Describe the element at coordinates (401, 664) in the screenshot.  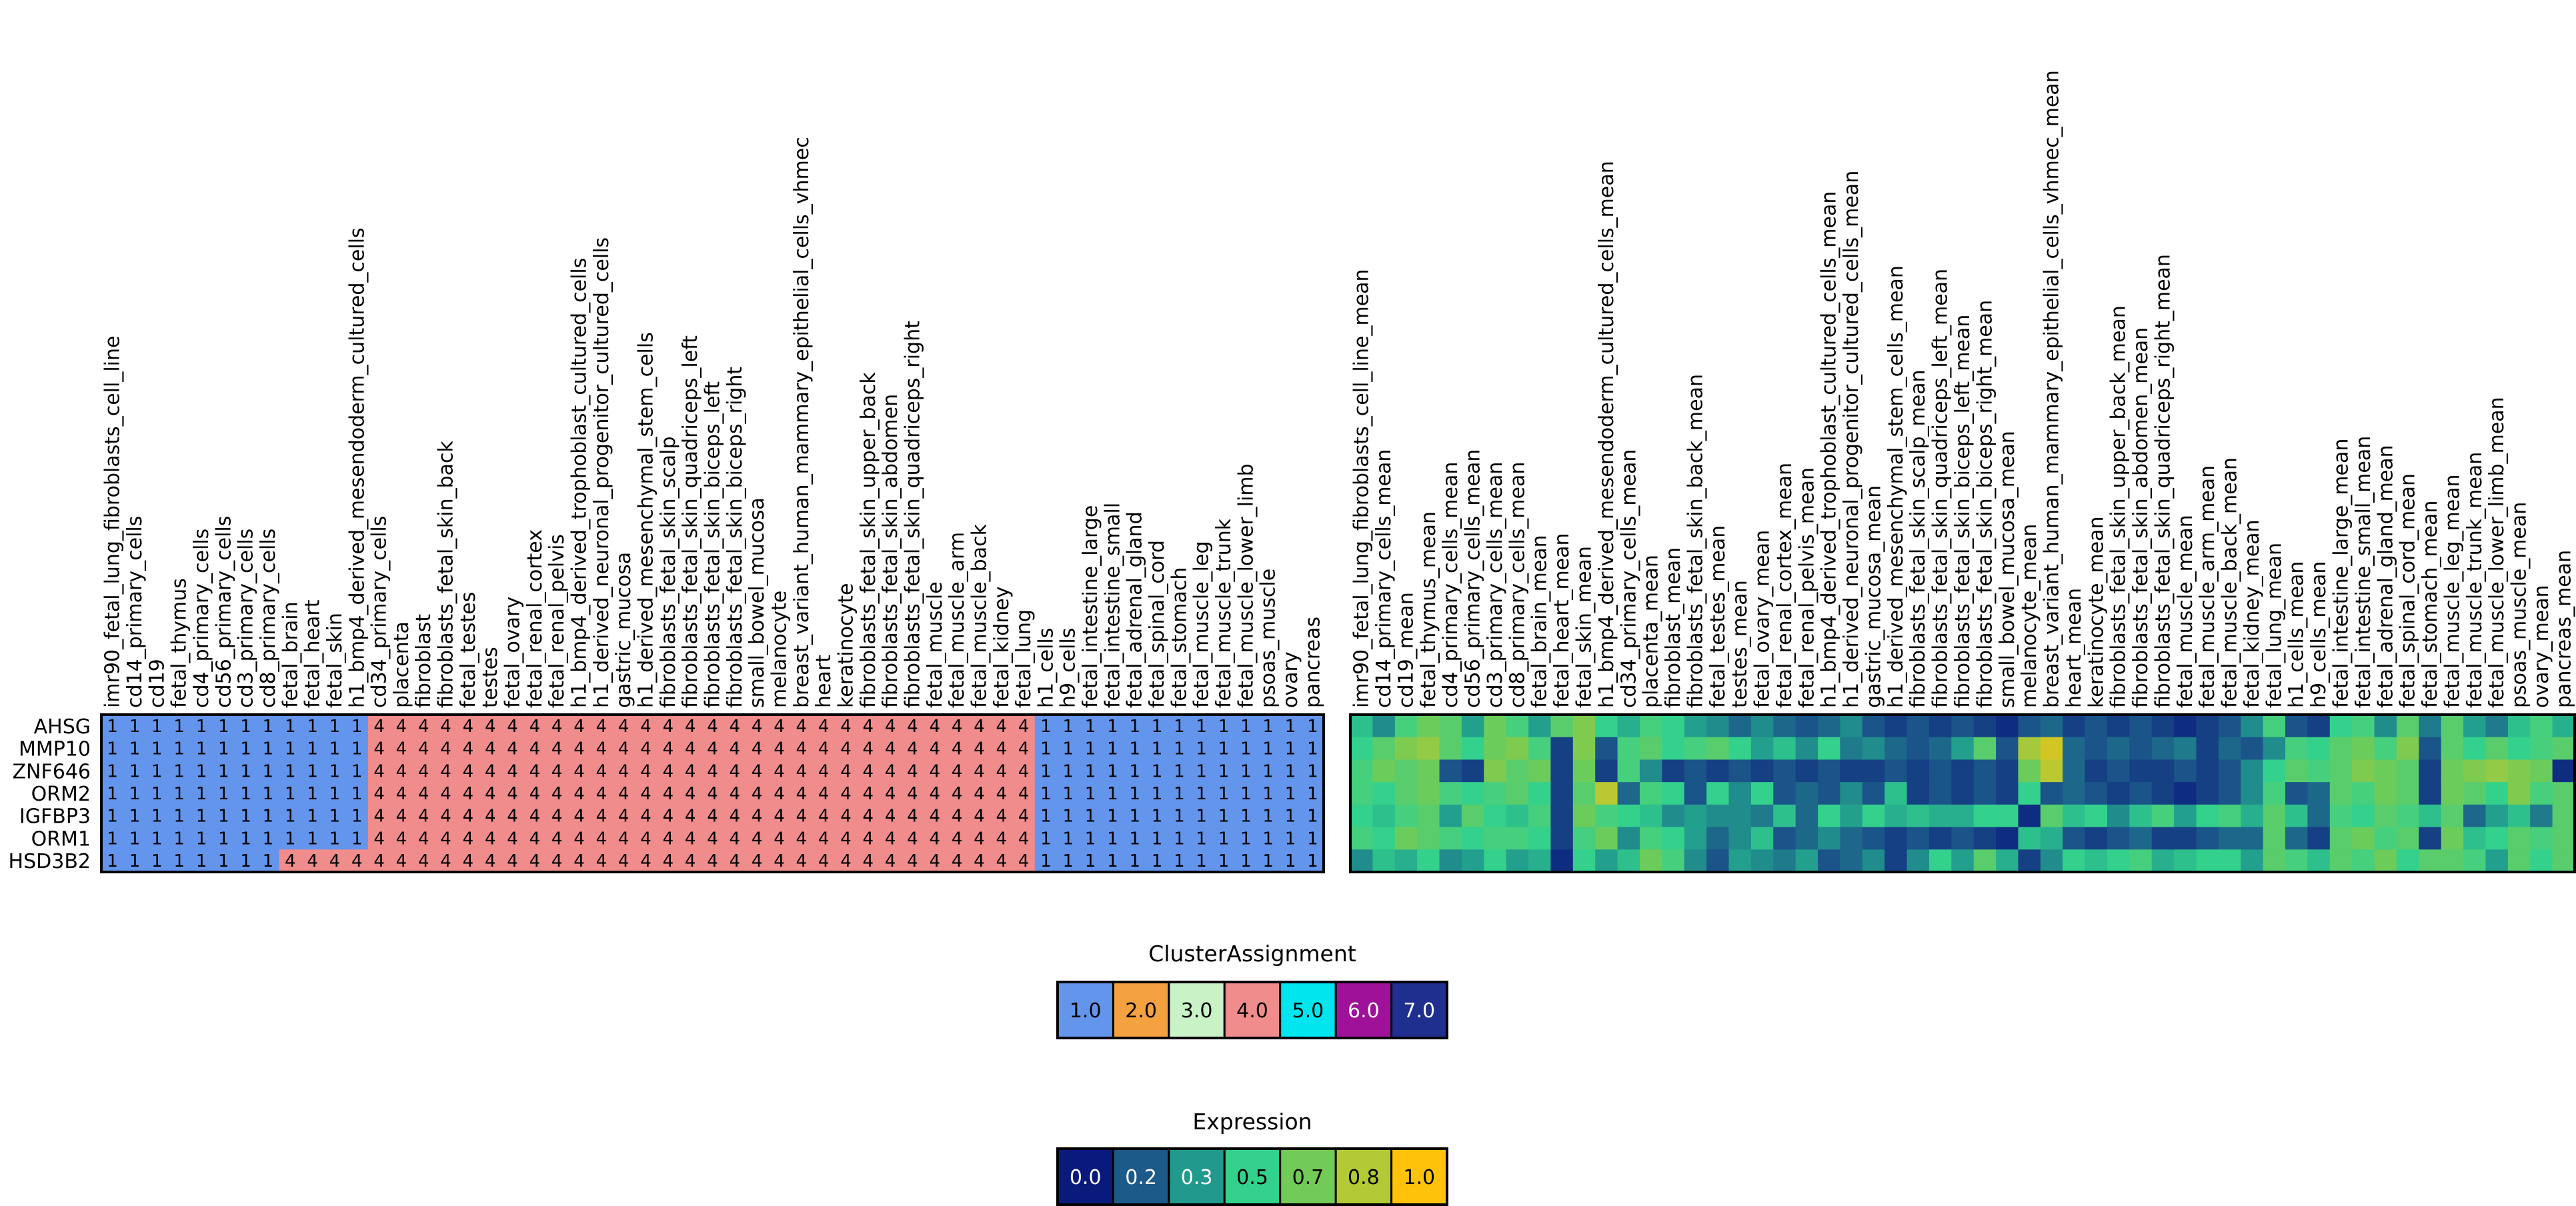
I see `cluster-column-label: placenta` at that location.